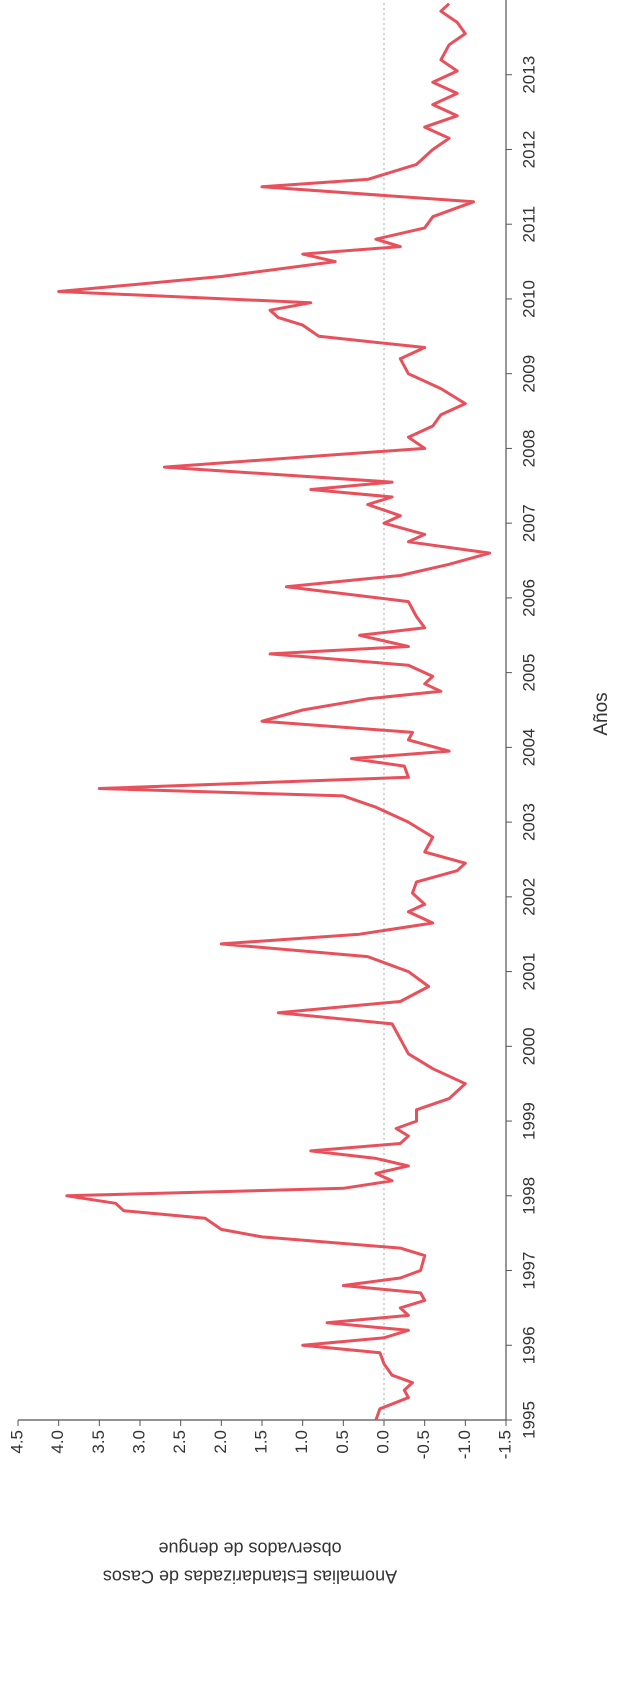 The image size is (638, 1697). Describe the element at coordinates (220, 1442) in the screenshot. I see `y-tick-label: 2.0` at that location.